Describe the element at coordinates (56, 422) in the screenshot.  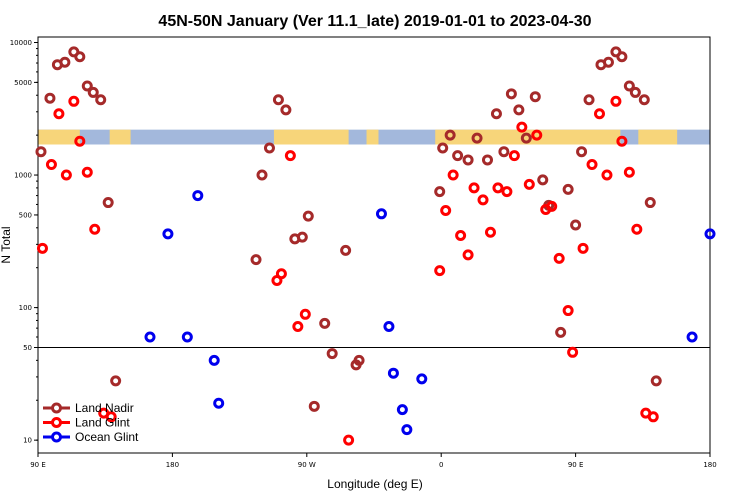
I see `land-glint-legend-marker` at that location.